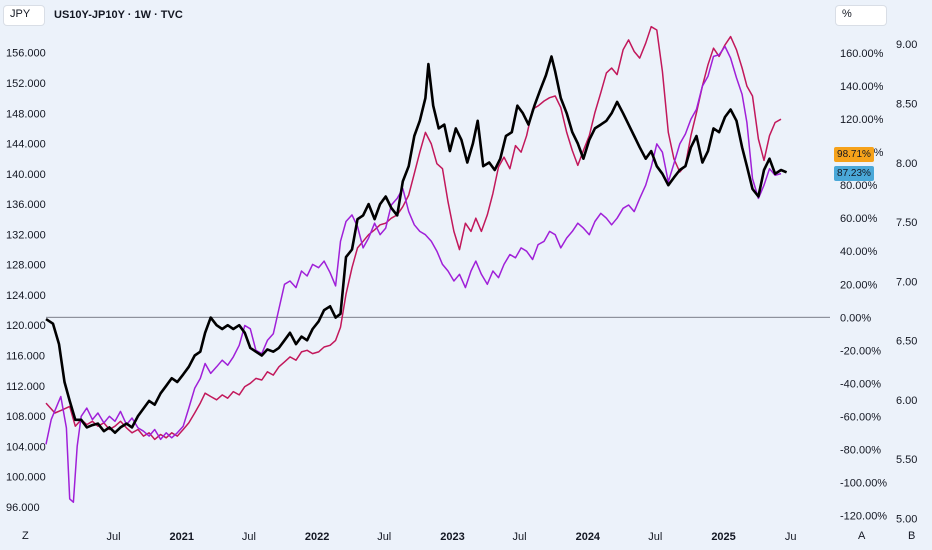 The height and width of the screenshot is (550, 932). What do you see at coordinates (847, 14) in the screenshot?
I see `percent-label: %` at bounding box center [847, 14].